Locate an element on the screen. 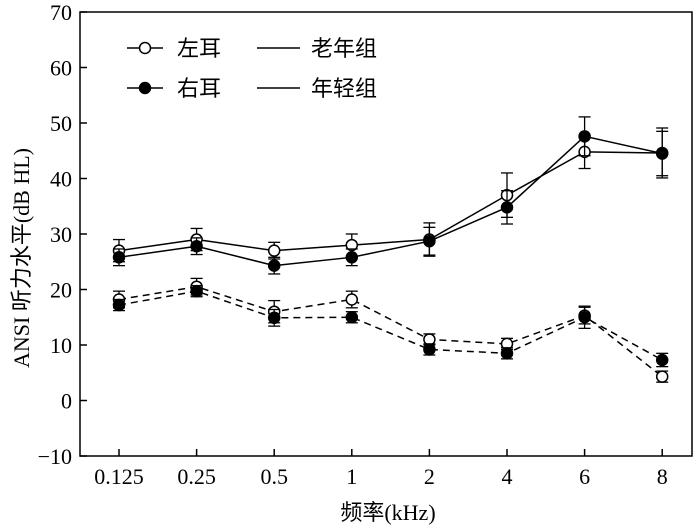 This screenshot has height=527, width=700. y-tick-label: 30 is located at coordinates (61, 234).